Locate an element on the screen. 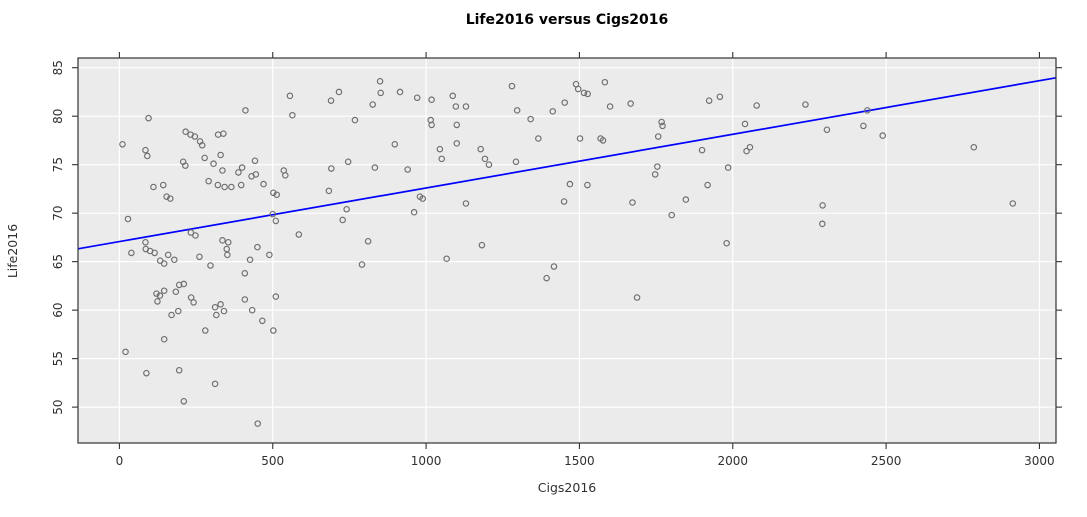 This screenshot has width=1087, height=517. y-axis-title: Life2016 is located at coordinates (12, 251).